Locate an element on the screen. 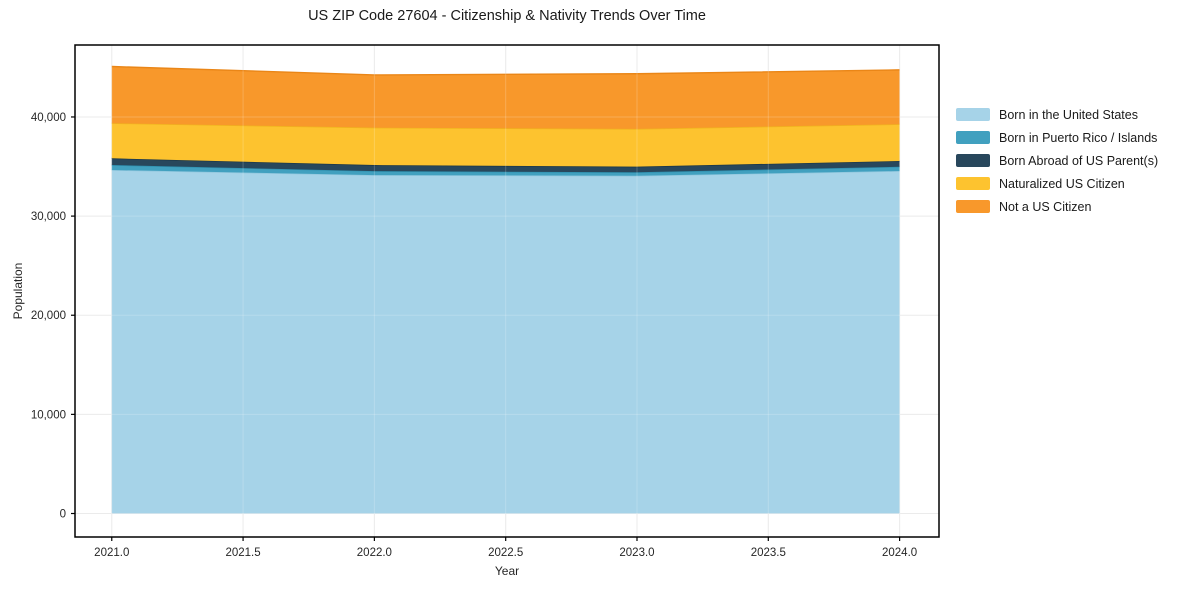 The image size is (1189, 590). x-tick-label: 2022.5 is located at coordinates (505, 553).